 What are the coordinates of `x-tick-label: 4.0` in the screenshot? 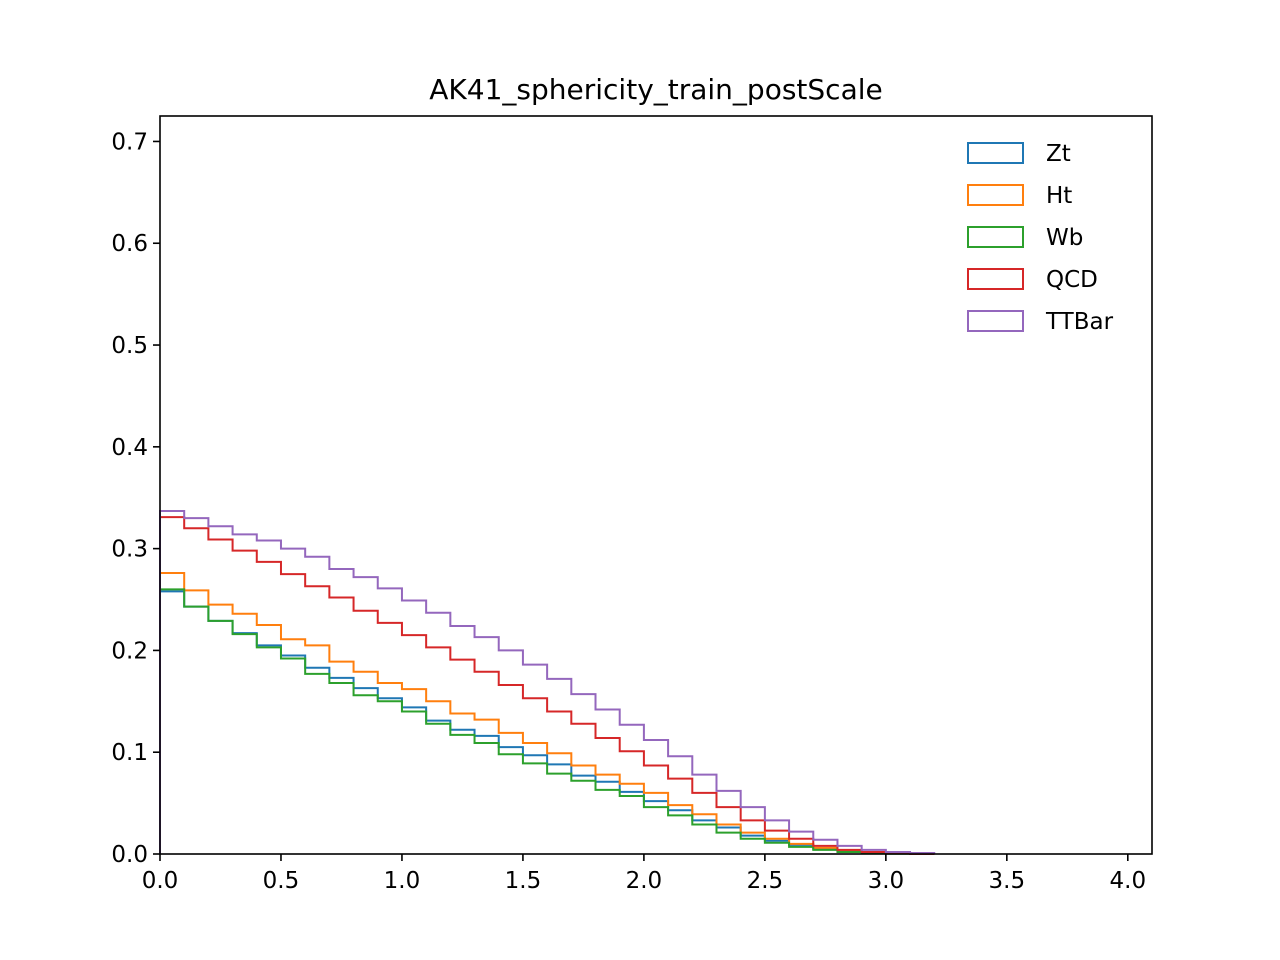 It's located at (1128, 881).